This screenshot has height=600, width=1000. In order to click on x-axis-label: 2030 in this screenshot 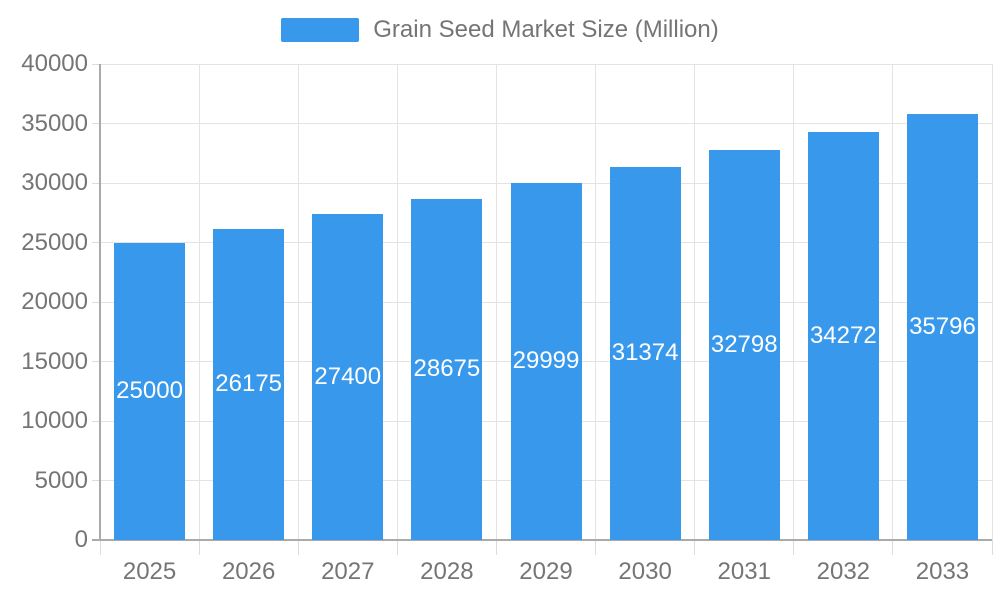, I will do `click(645, 571)`.